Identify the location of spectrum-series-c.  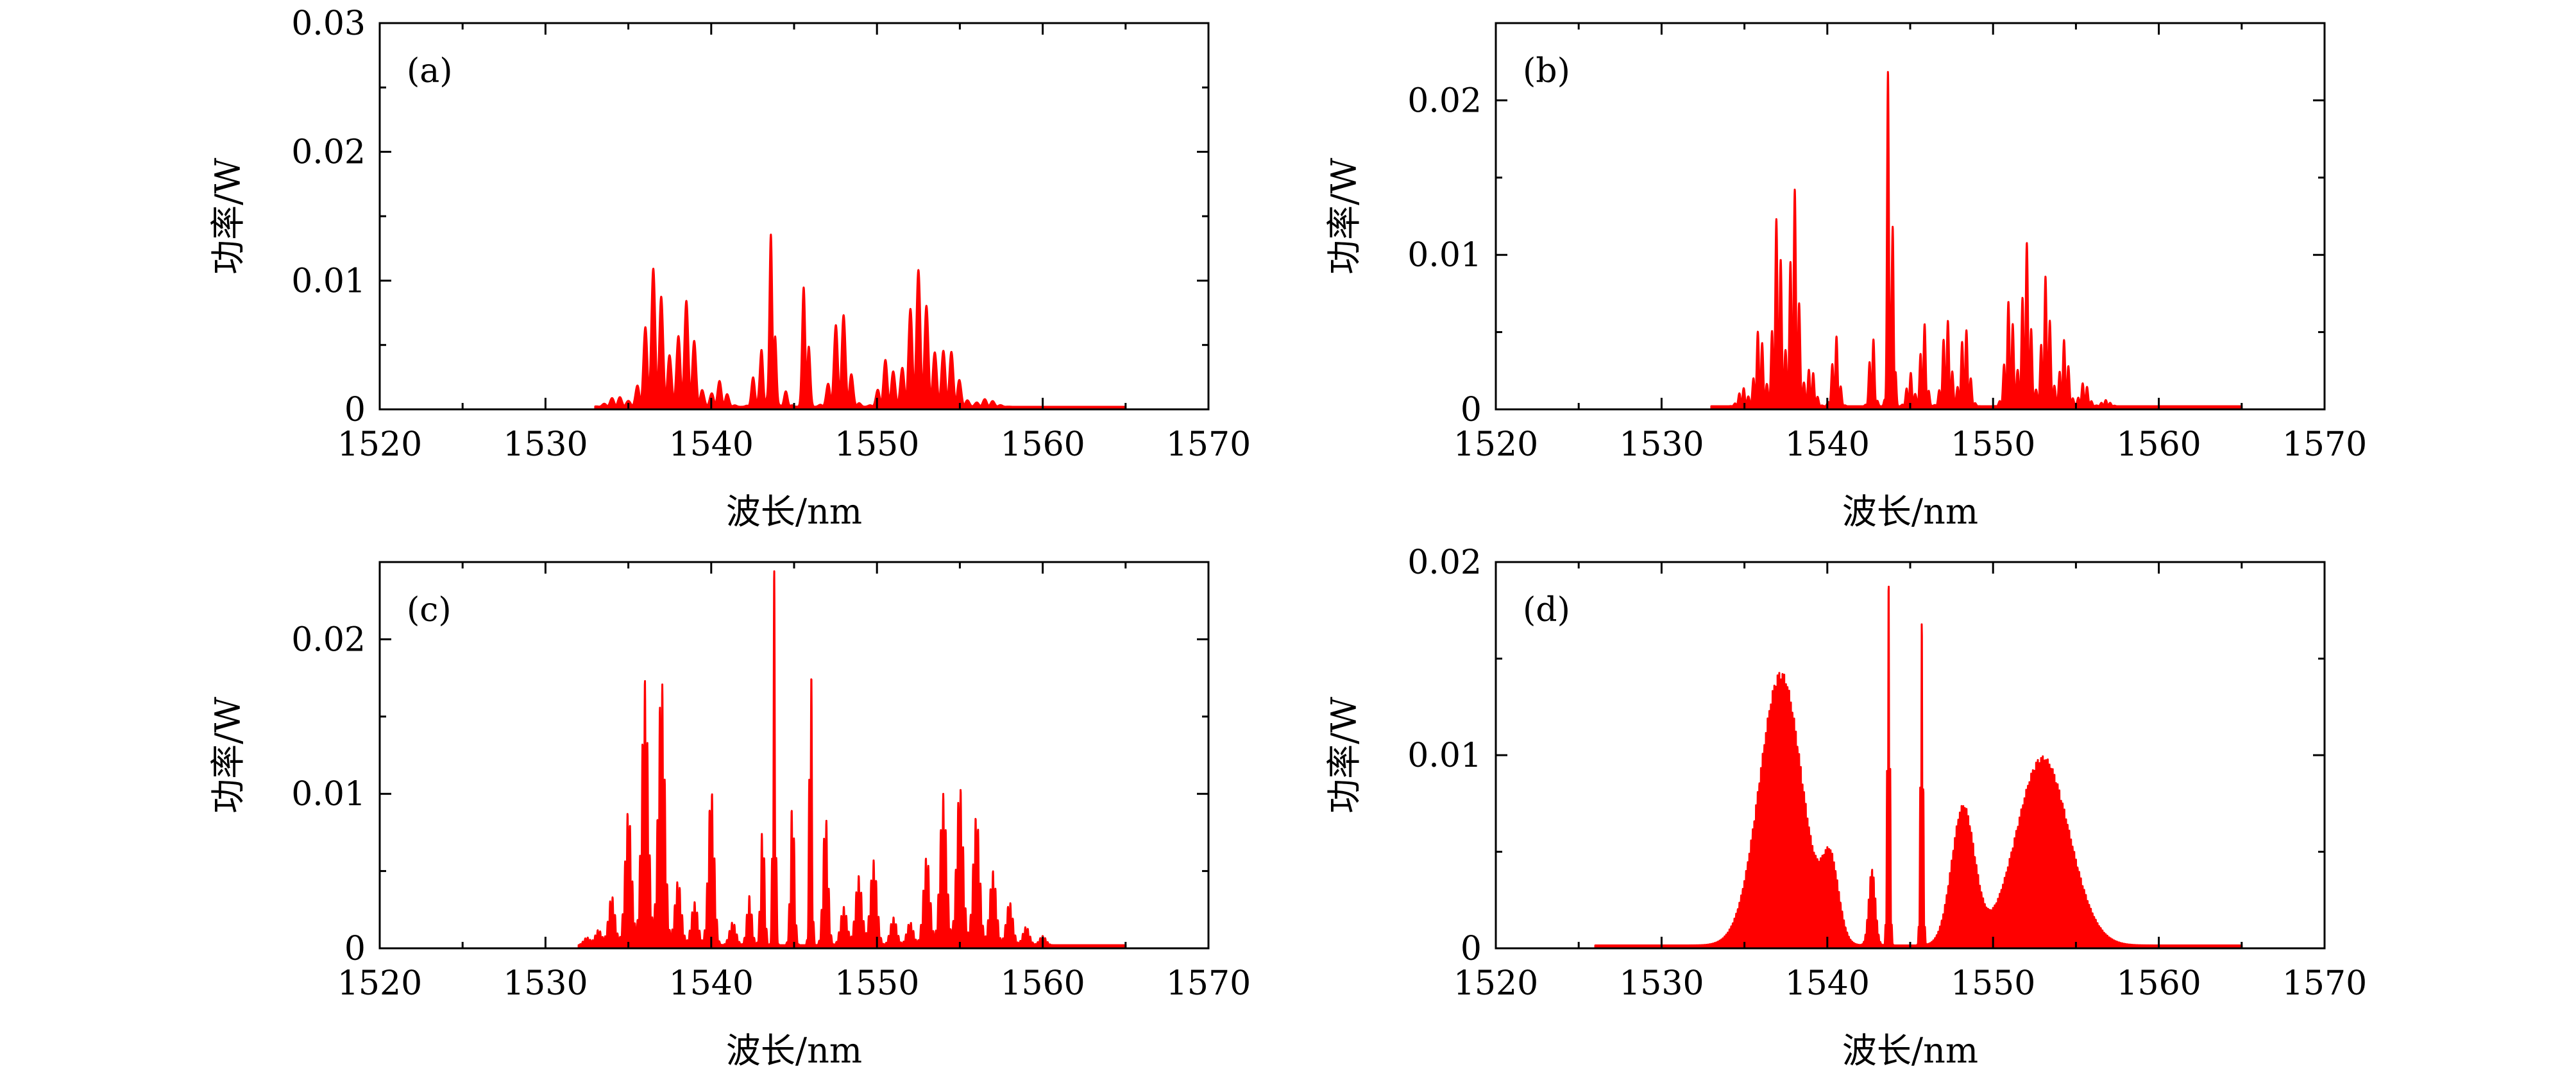
(852, 760).